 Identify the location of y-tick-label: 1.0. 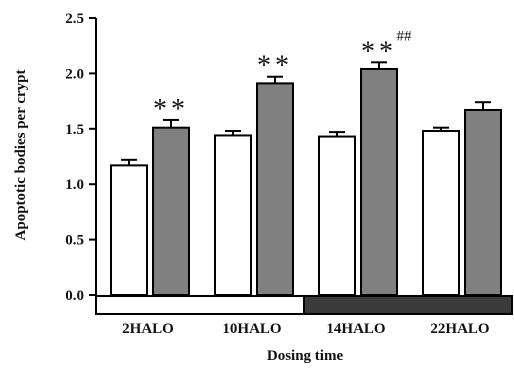
(74, 185).